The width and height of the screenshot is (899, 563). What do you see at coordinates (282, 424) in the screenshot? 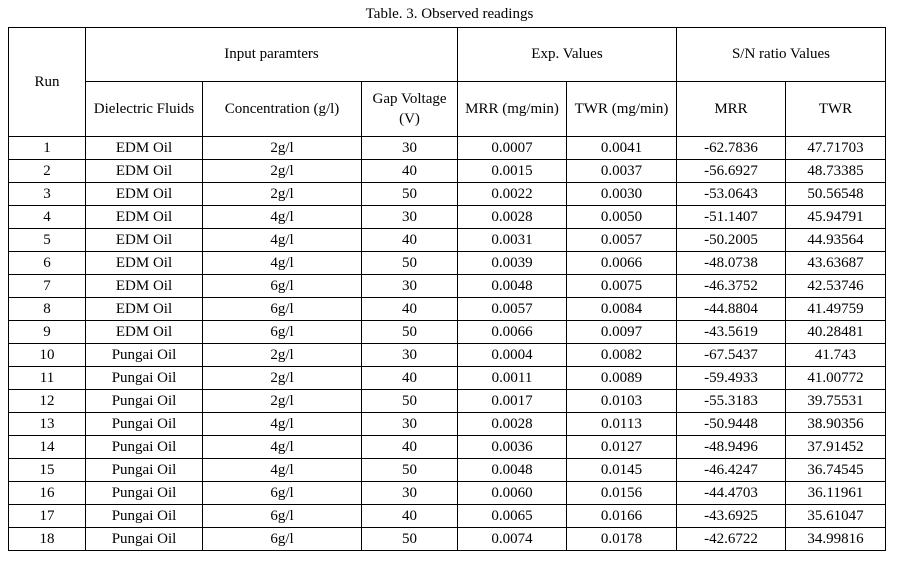
I see `concentration-cell: 4g/l` at bounding box center [282, 424].